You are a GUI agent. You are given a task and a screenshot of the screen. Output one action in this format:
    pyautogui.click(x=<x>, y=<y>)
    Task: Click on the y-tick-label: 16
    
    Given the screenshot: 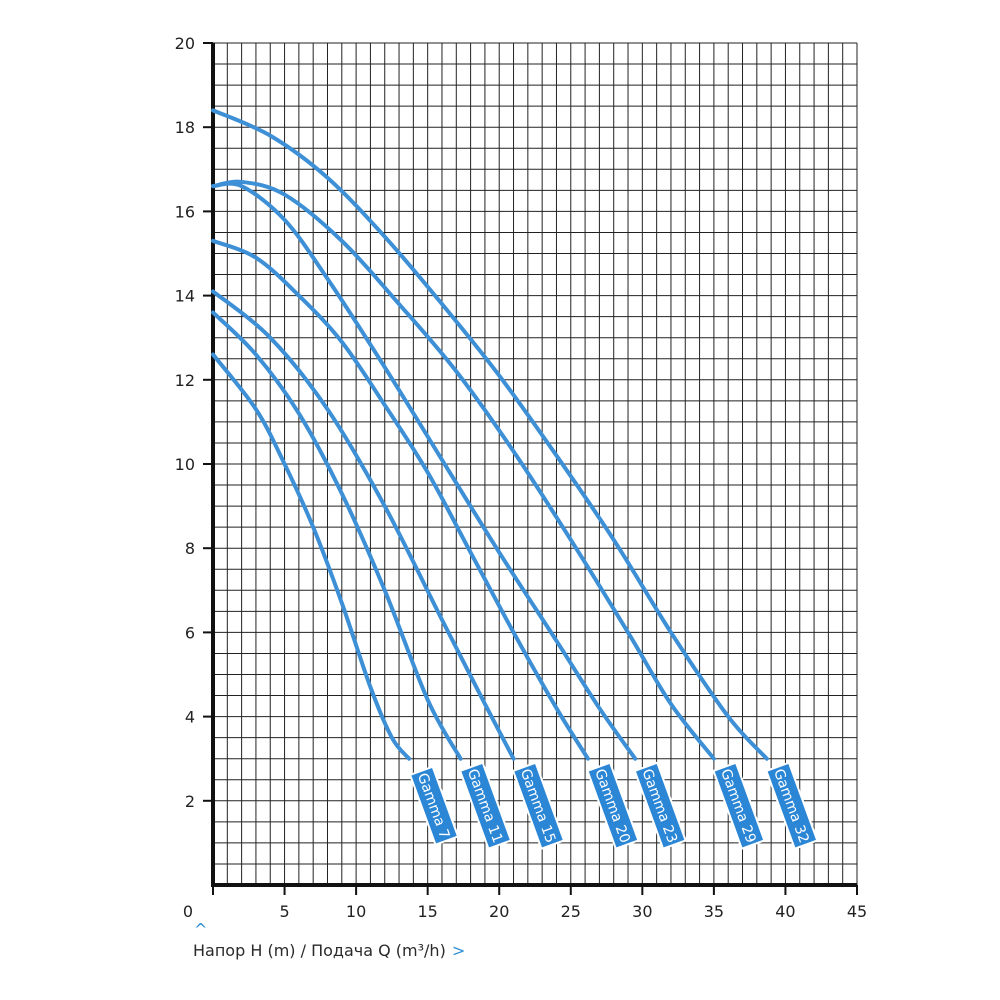 What is the action you would take?
    pyautogui.click(x=185, y=211)
    